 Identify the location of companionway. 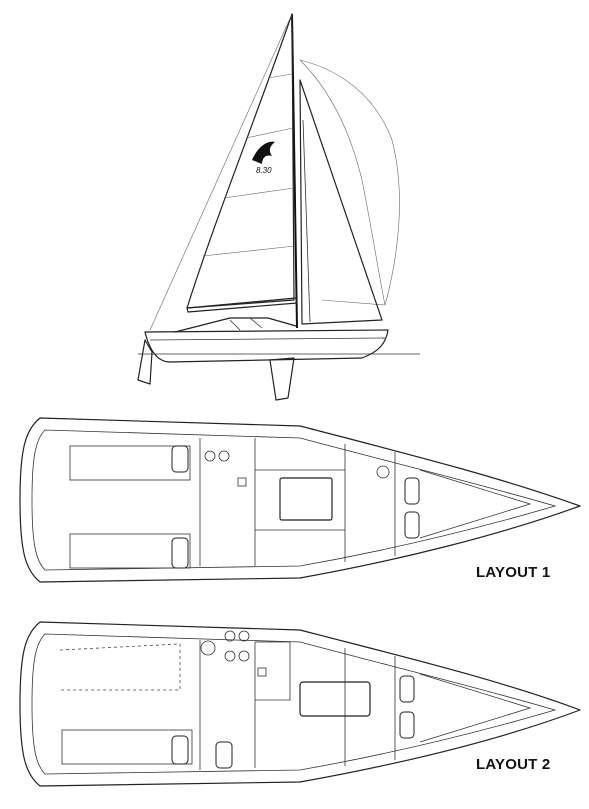
(300, 500).